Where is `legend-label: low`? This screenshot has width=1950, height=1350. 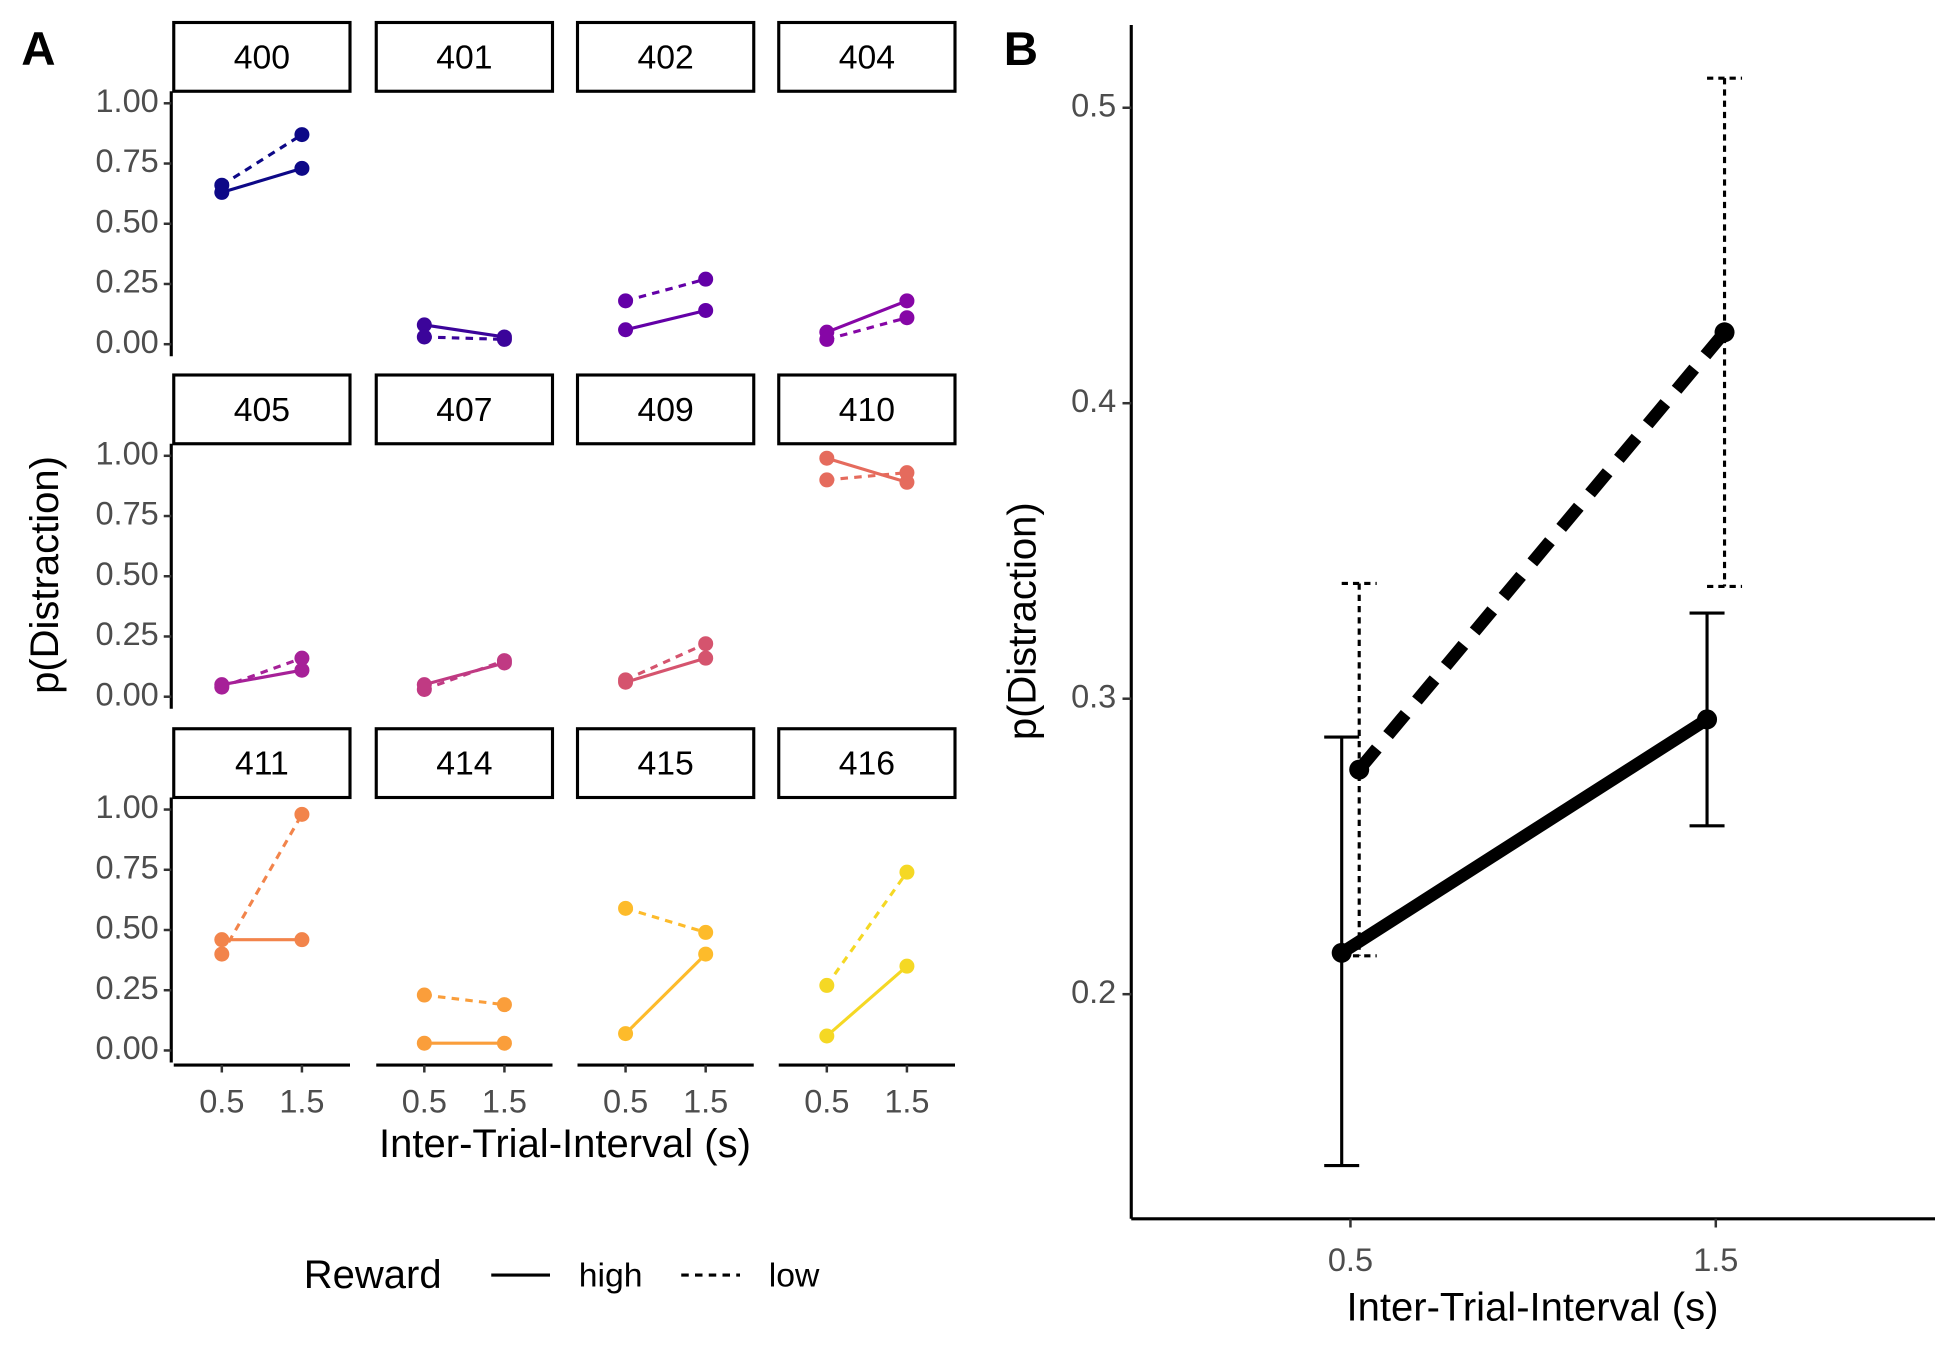
legend-label: low is located at coordinates (794, 1275).